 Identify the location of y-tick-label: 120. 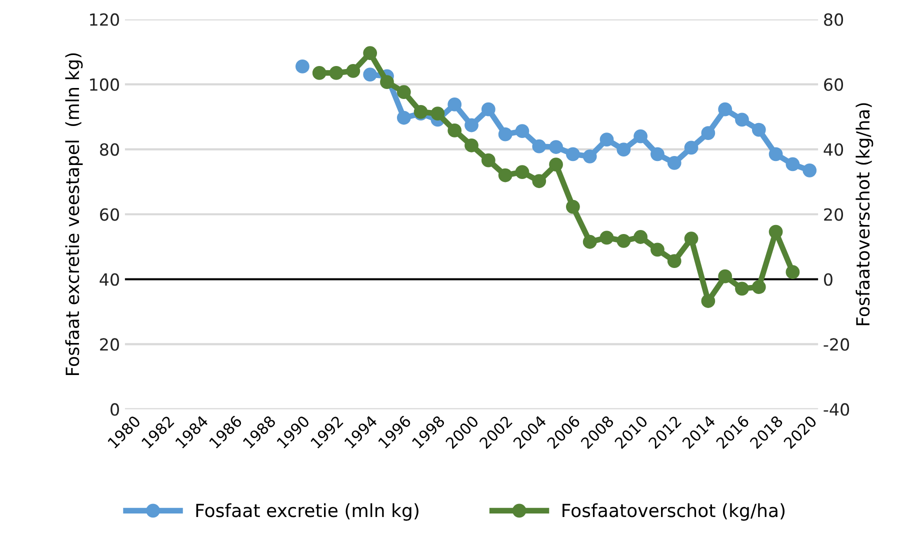
(104, 19).